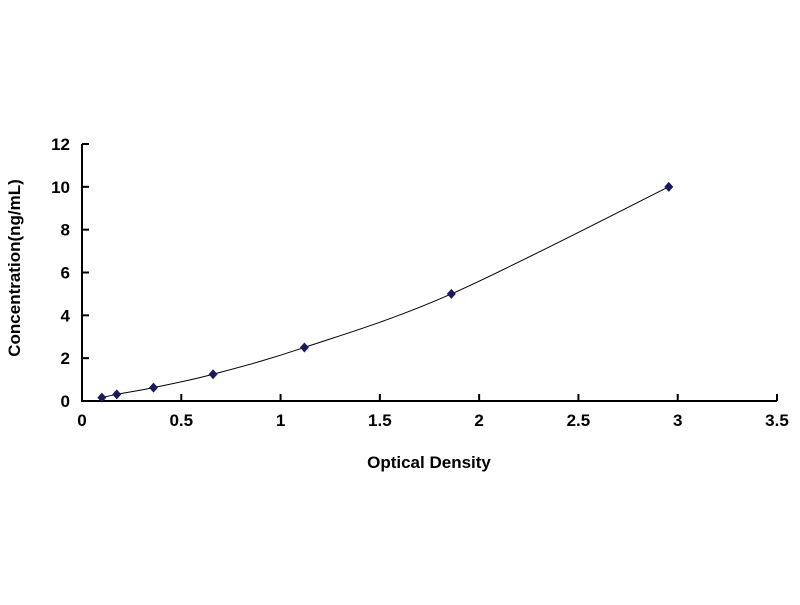 The image size is (800, 605). I want to click on x-tick-label: 2.5, so click(579, 420).